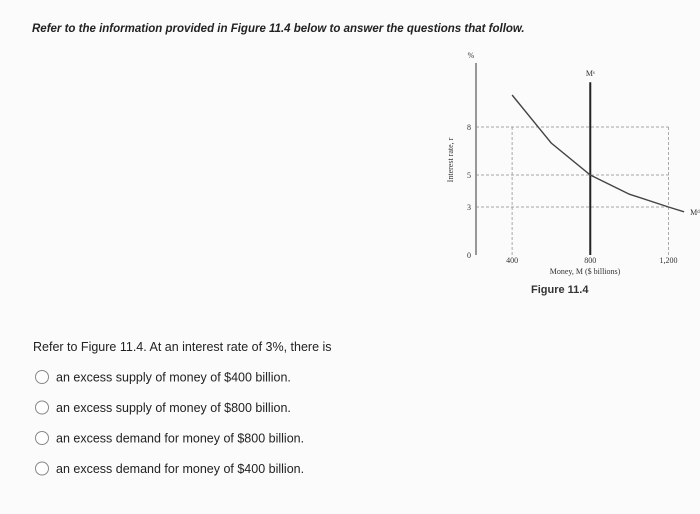 The width and height of the screenshot is (700, 514). Describe the element at coordinates (560, 290) in the screenshot. I see `figure-caption: Figure 11.4` at that location.